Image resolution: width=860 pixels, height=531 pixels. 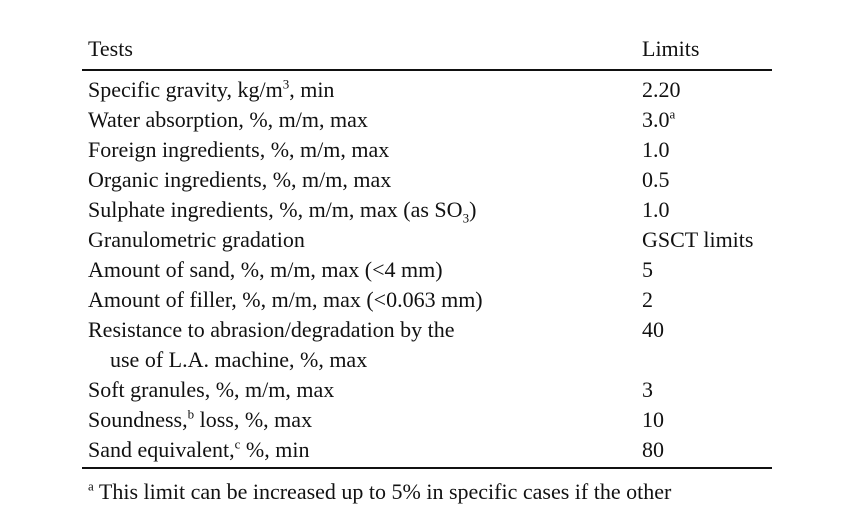 I want to click on cell-line: 40, so click(x=653, y=330).